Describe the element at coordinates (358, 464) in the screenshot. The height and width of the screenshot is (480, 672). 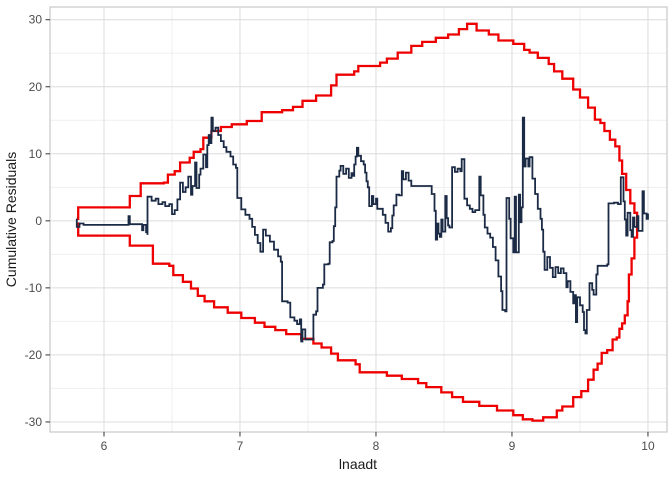
I see `x-axis-title: lnaadt` at that location.